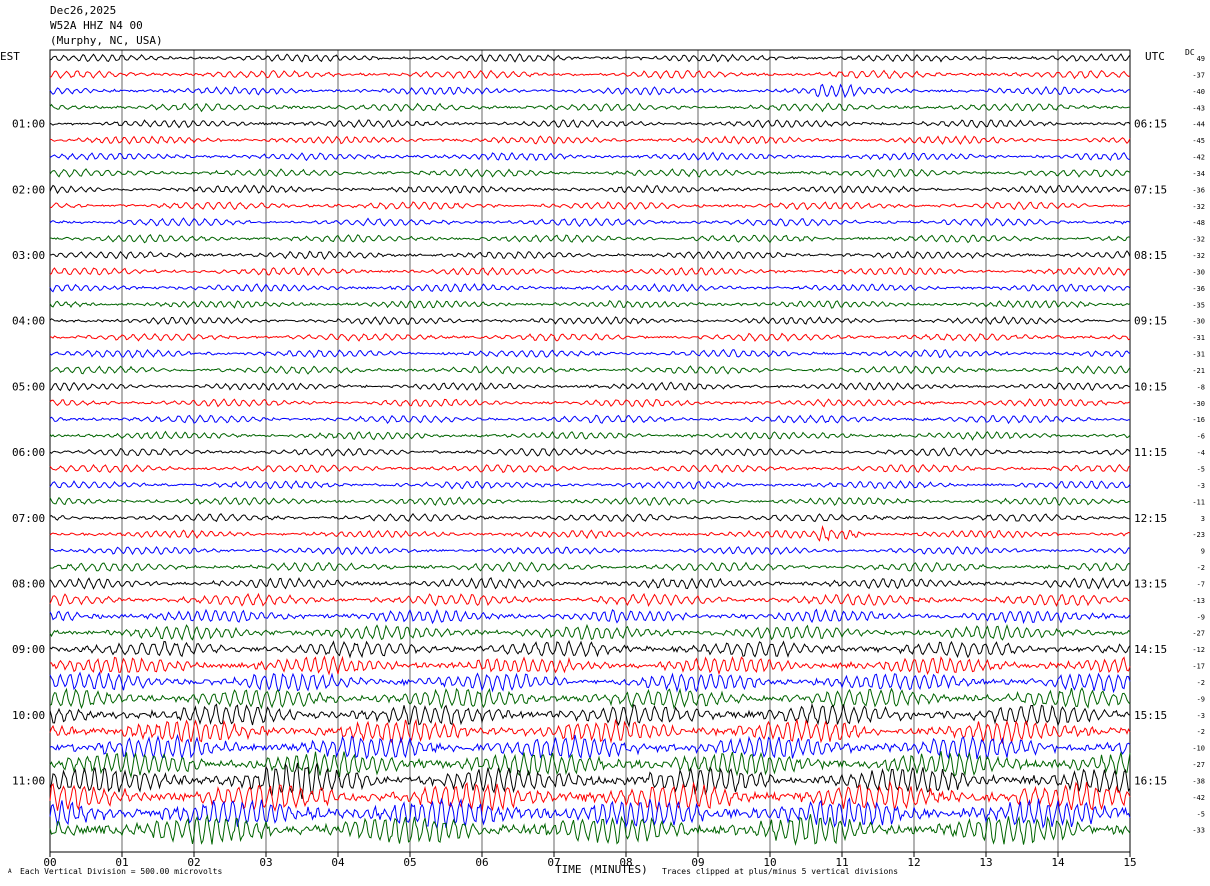 This screenshot has height=886, width=1210. What do you see at coordinates (1198, 749) in the screenshot?
I see `dc-offset-label: -10` at bounding box center [1198, 749].